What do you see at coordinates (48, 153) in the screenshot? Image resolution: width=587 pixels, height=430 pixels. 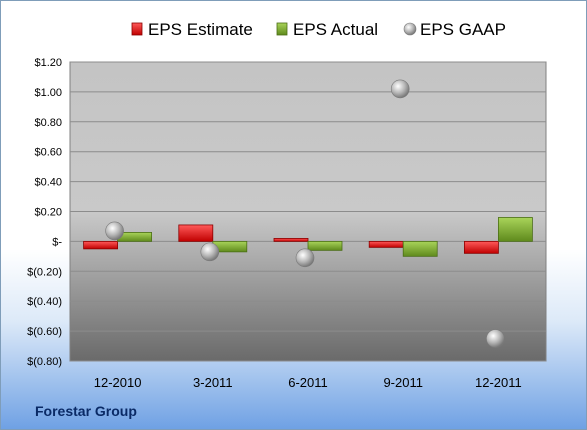 I see `y-tick-label: $0.60` at bounding box center [48, 153].